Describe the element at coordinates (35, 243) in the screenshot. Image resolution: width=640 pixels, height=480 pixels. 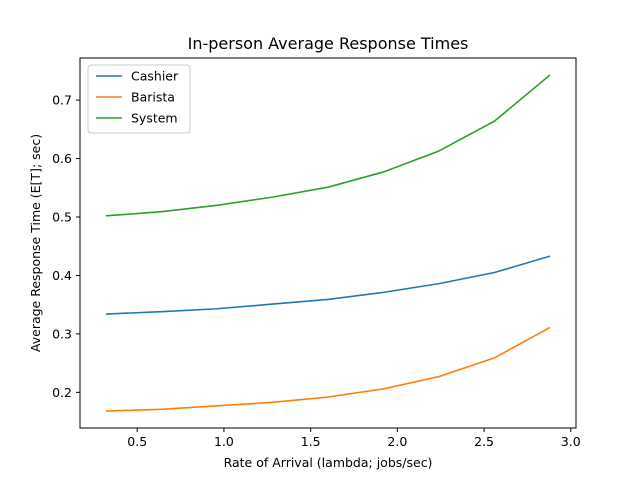
I see `y-axis-label: Average Response Time (E[T]; sec)` at that location.